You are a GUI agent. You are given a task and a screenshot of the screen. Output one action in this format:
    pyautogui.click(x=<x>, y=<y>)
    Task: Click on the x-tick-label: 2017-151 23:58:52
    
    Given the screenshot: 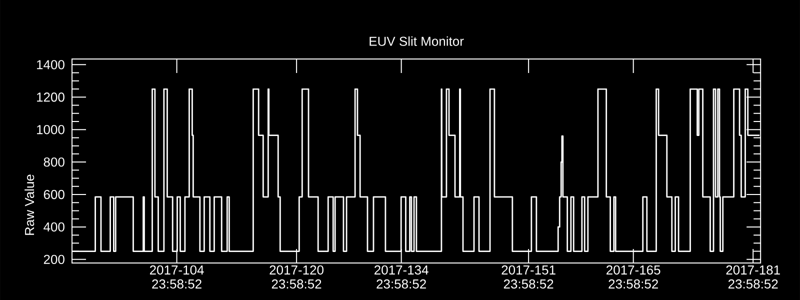 What is the action you would take?
    pyautogui.click(x=529, y=277)
    